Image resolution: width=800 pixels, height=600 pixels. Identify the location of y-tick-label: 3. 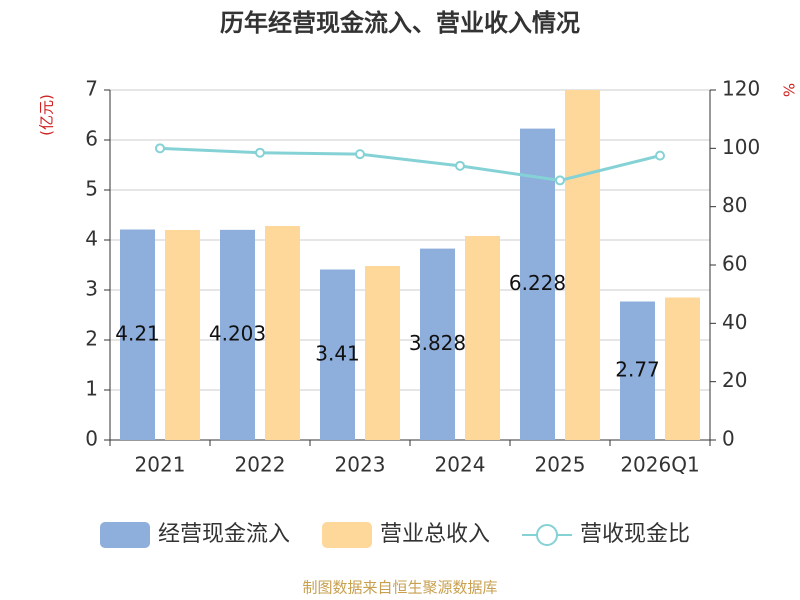
(91, 289).